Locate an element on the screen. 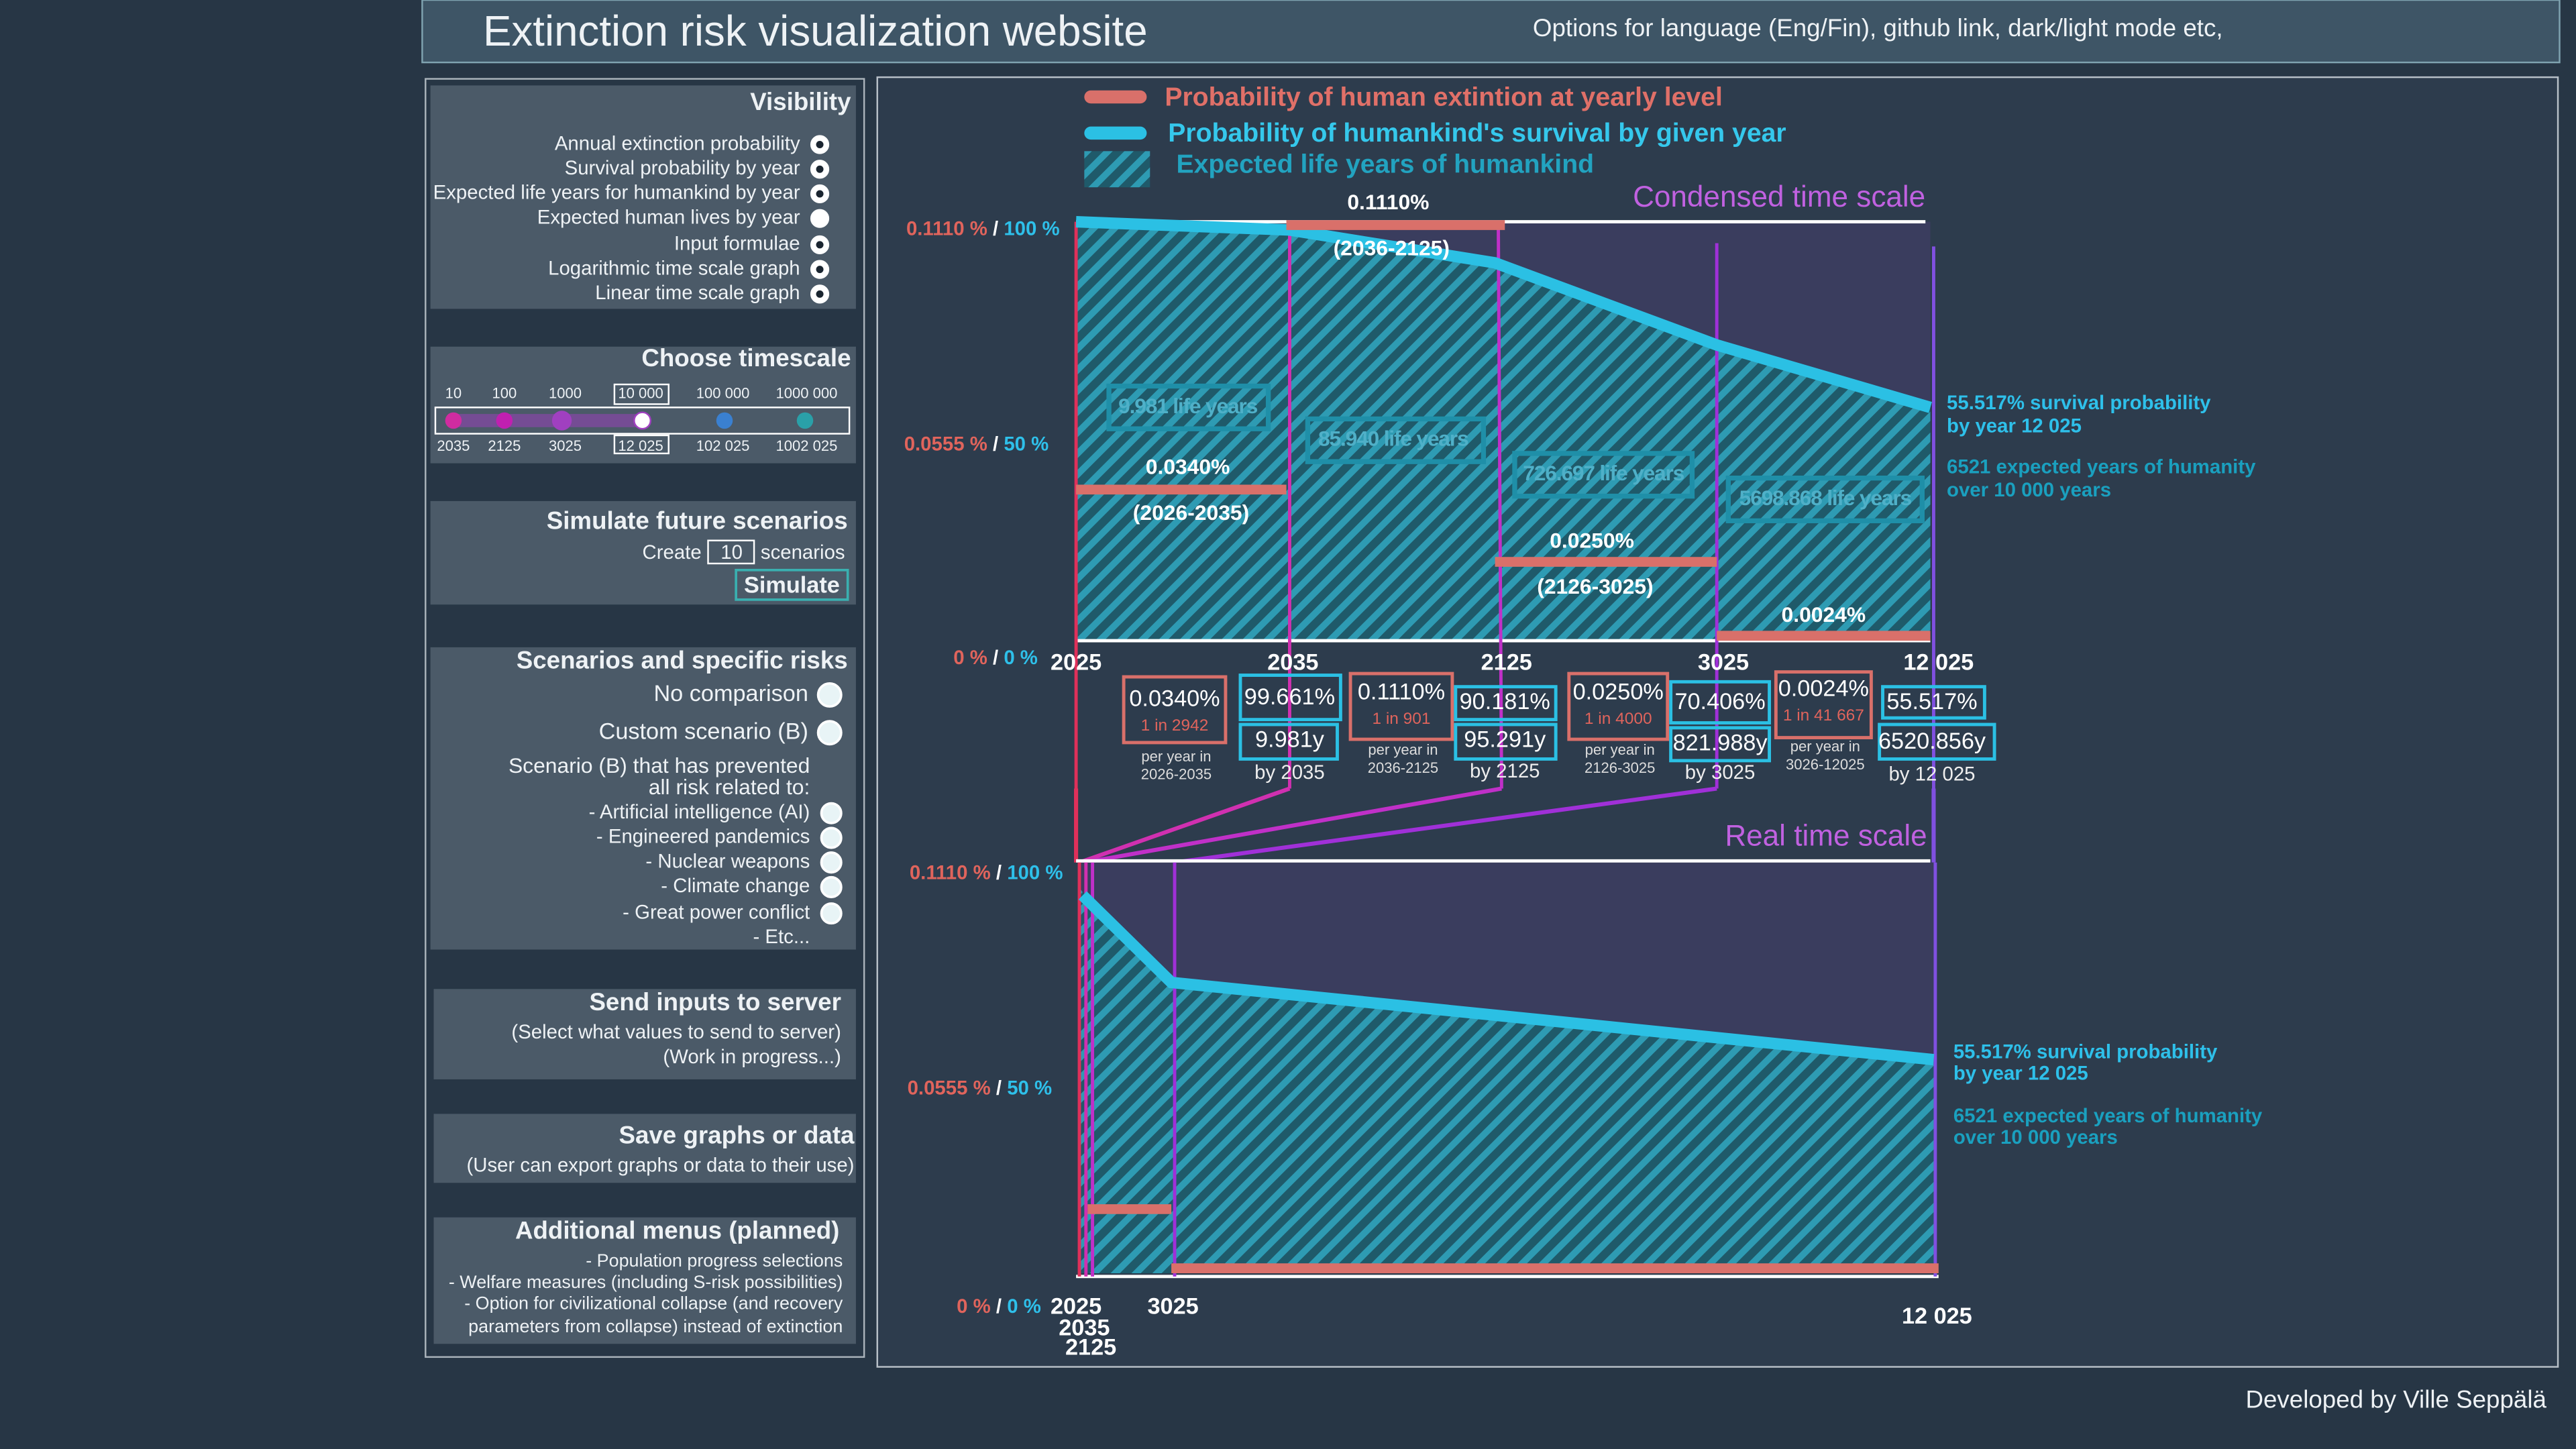 This screenshot has height=1449, width=2576. timescale-years: 12 025 is located at coordinates (640, 445).